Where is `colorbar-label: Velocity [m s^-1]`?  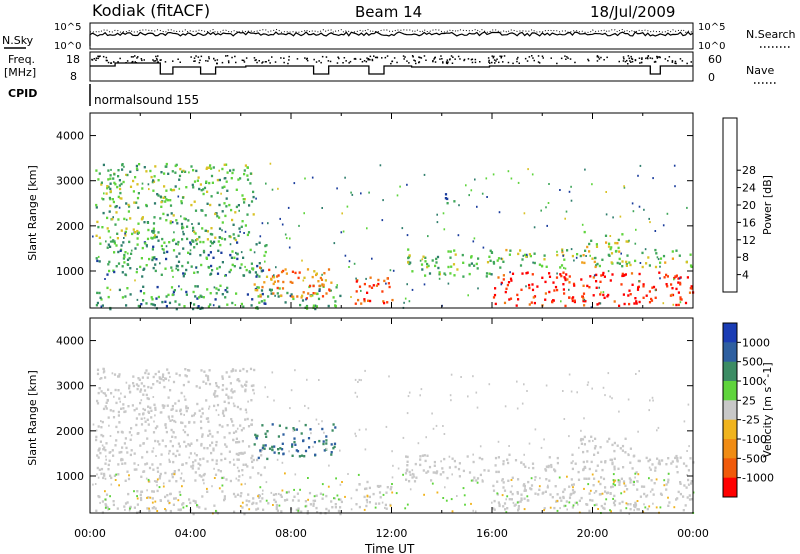 colorbar-label: Velocity [m s^-1] is located at coordinates (767, 409).